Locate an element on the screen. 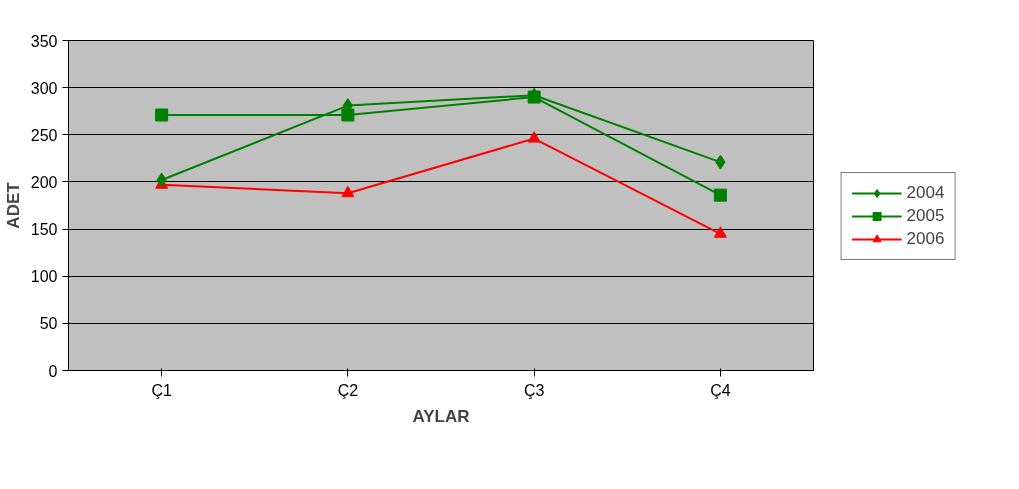 This screenshot has width=1019, height=489. y-tick-label: 350 is located at coordinates (44, 41).